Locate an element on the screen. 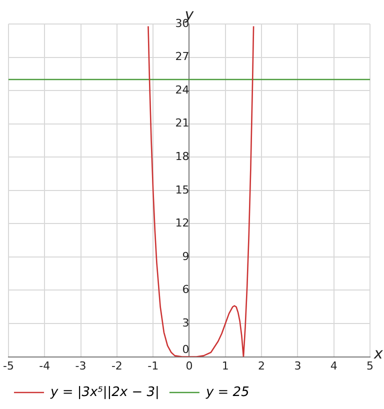 This screenshot has height=409, width=384. x-tick-label: -2 is located at coordinates (116, 365).